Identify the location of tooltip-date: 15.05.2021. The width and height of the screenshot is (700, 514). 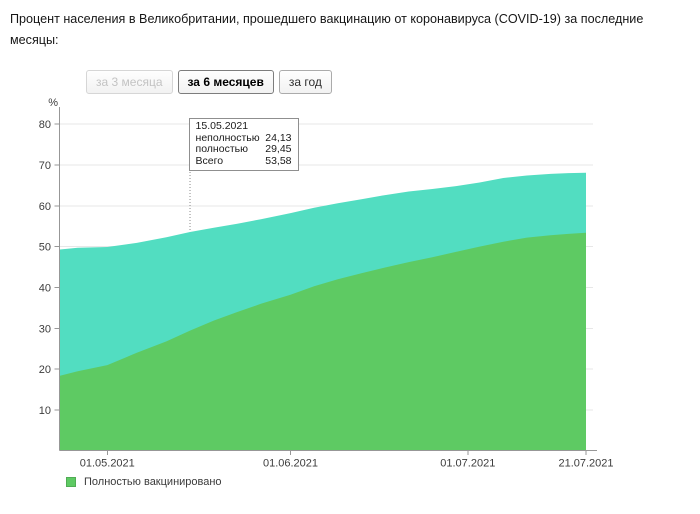
(222, 126).